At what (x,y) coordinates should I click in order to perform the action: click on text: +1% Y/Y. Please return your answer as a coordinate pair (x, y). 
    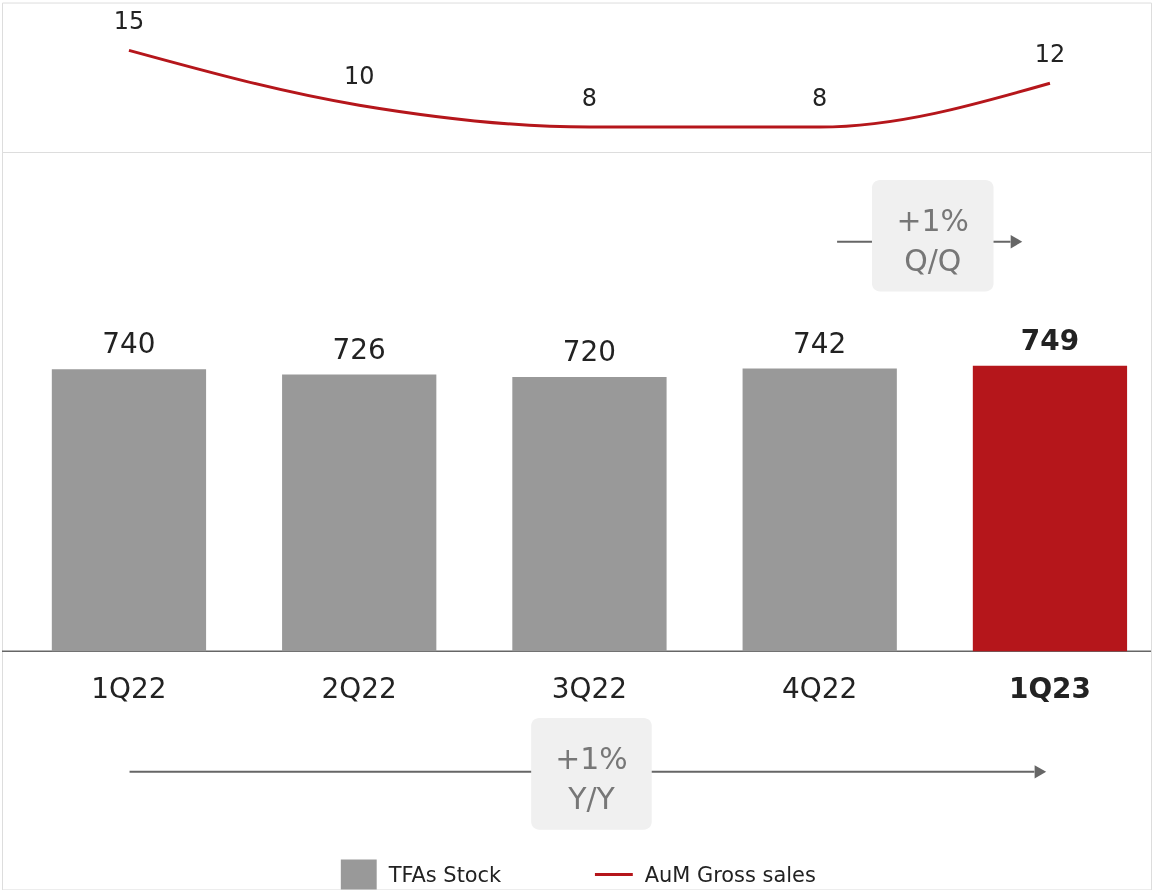
    Looking at the image, I should click on (591, 778).